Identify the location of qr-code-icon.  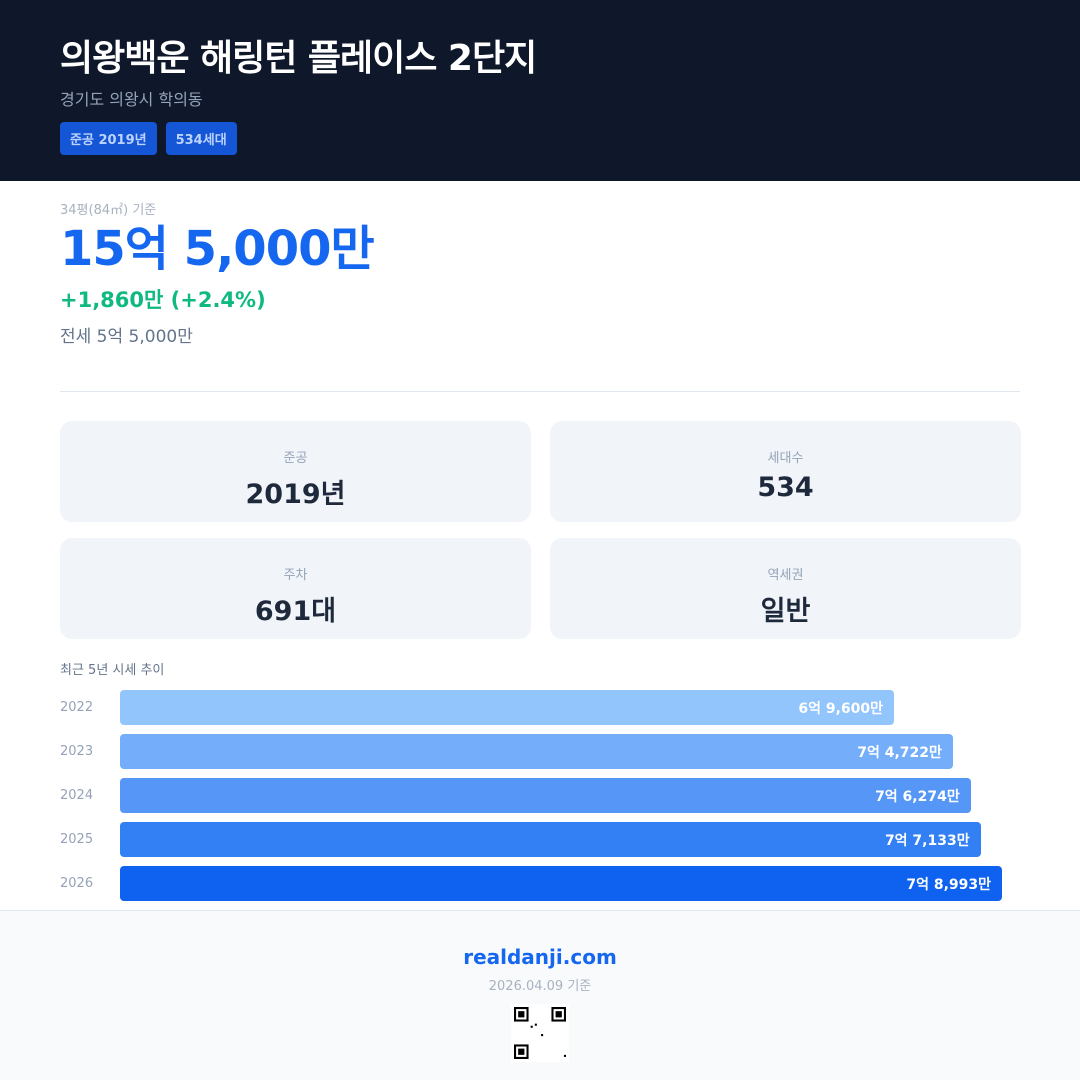
(540, 1033).